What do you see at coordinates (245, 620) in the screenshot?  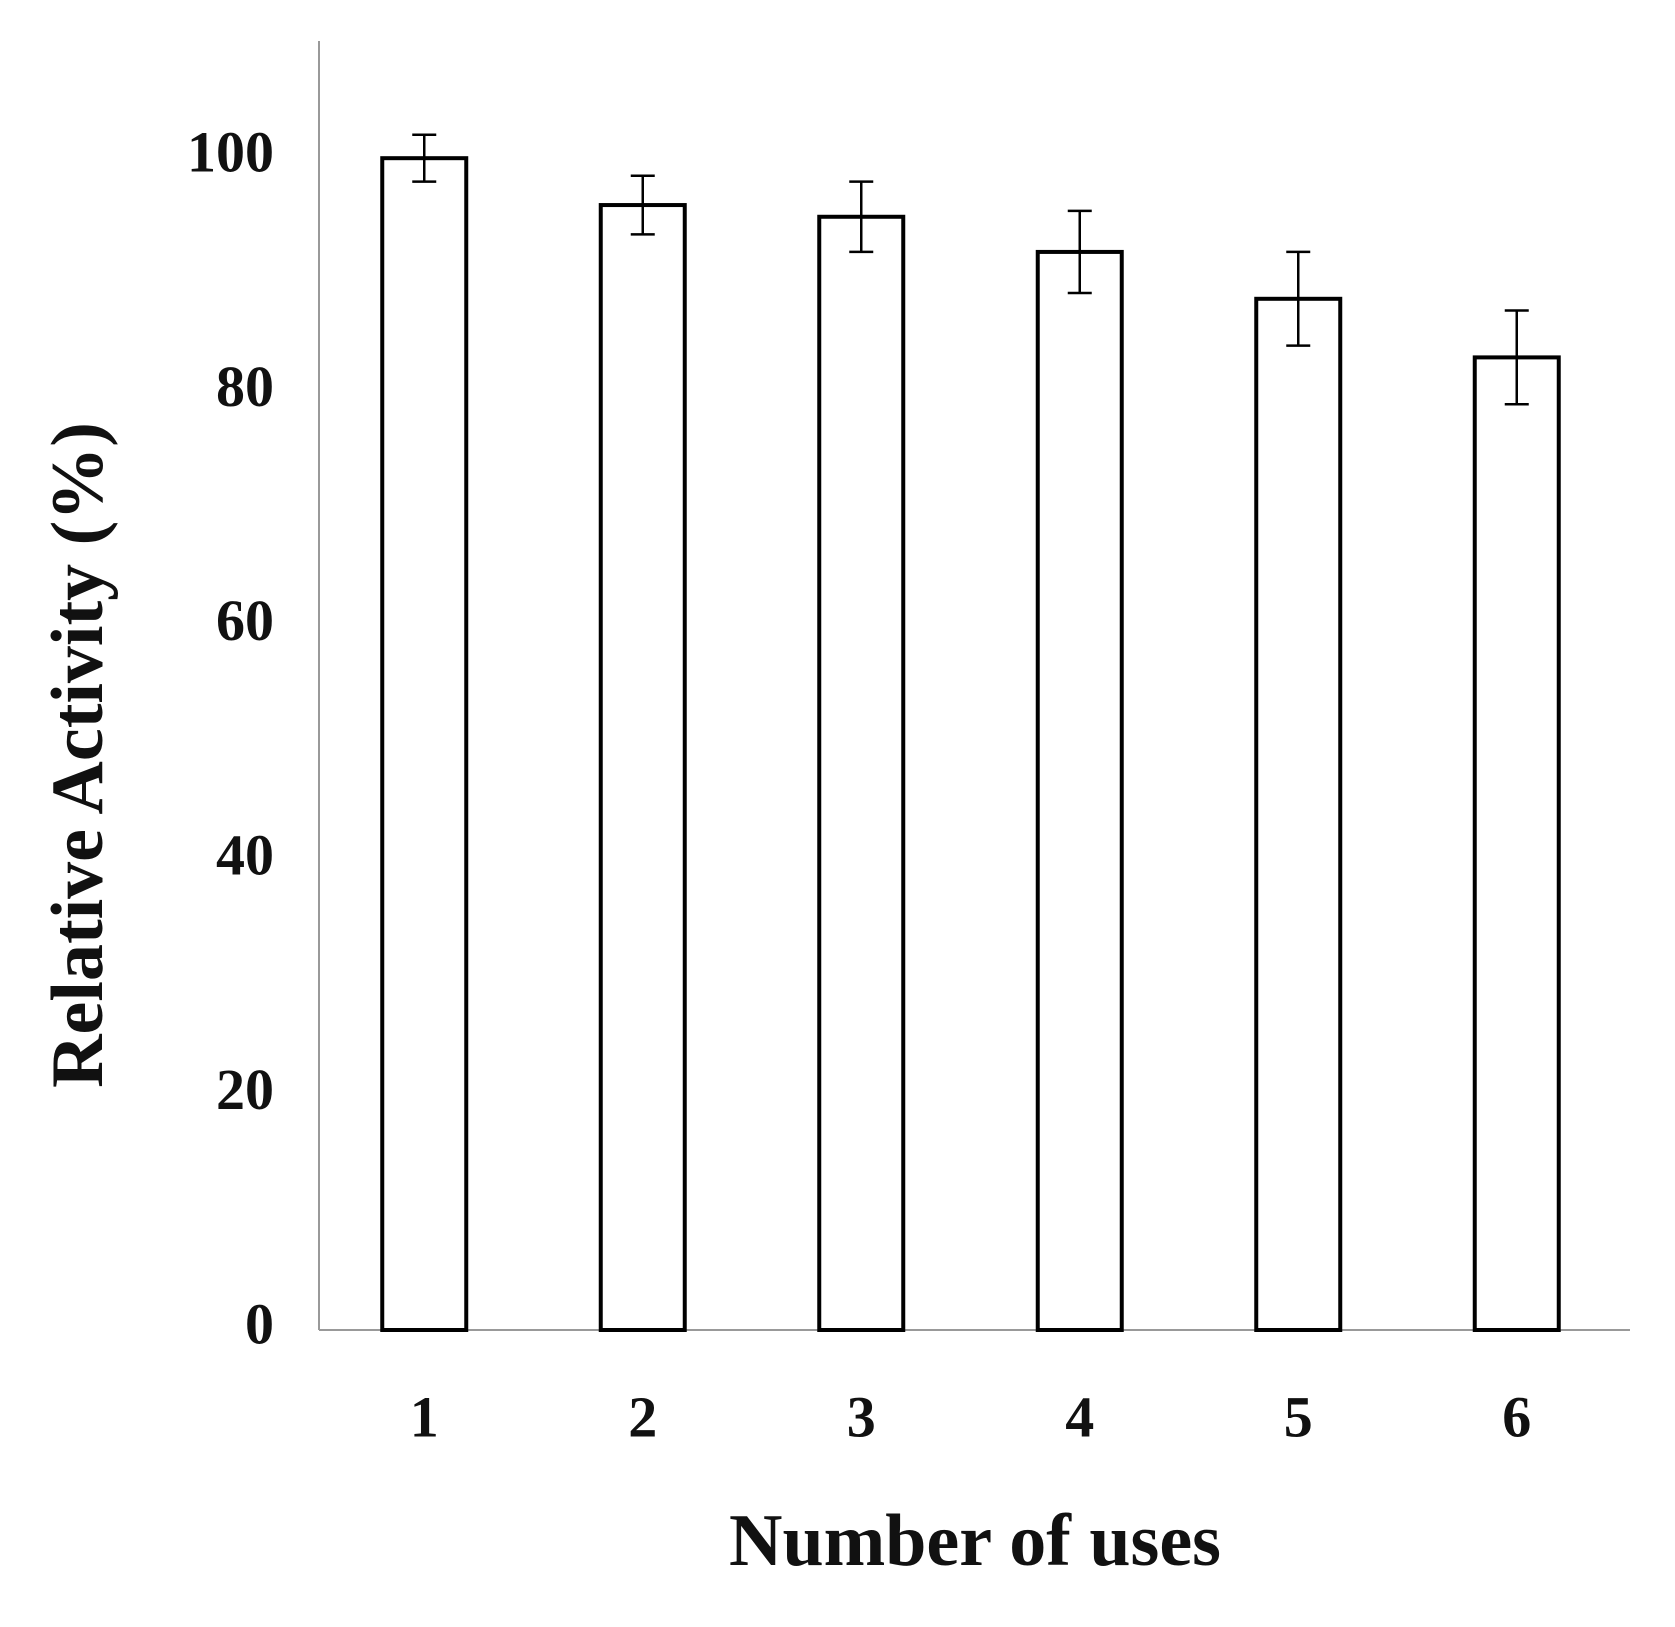 I see `y-tick-label: 60` at bounding box center [245, 620].